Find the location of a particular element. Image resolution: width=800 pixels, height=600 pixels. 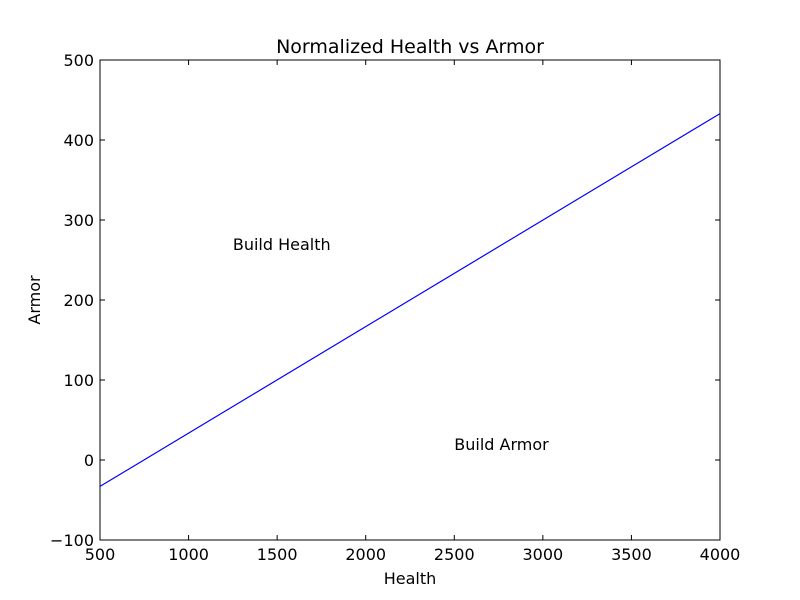

annotation-label: Build Health is located at coordinates (282, 244).